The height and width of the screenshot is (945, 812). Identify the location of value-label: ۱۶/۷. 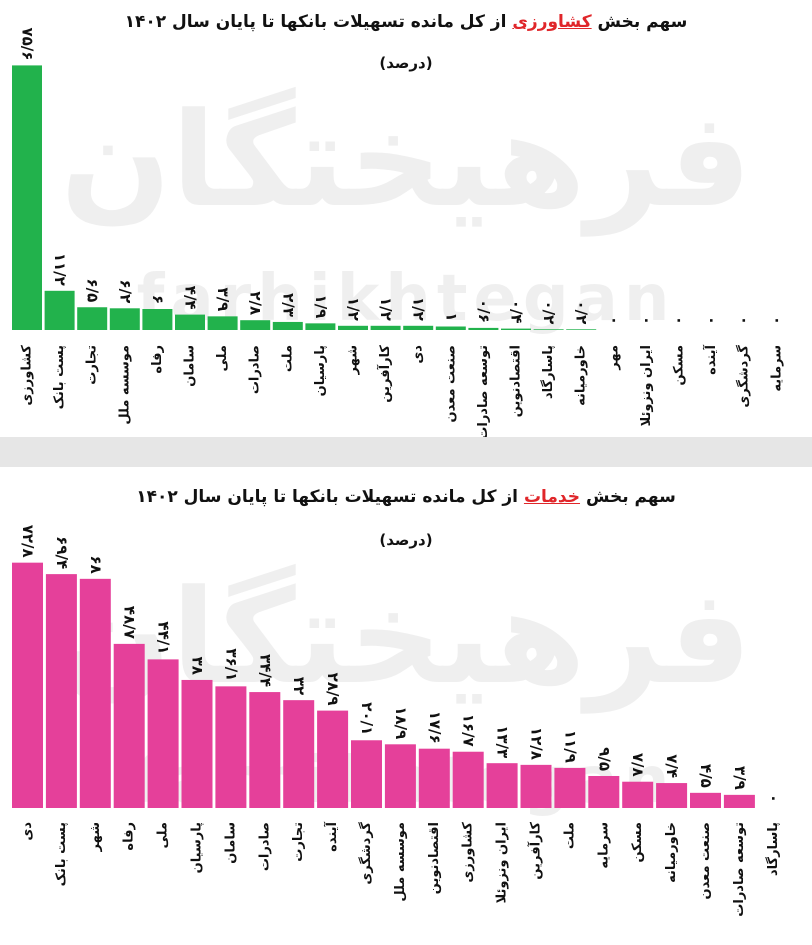
(469, 730).